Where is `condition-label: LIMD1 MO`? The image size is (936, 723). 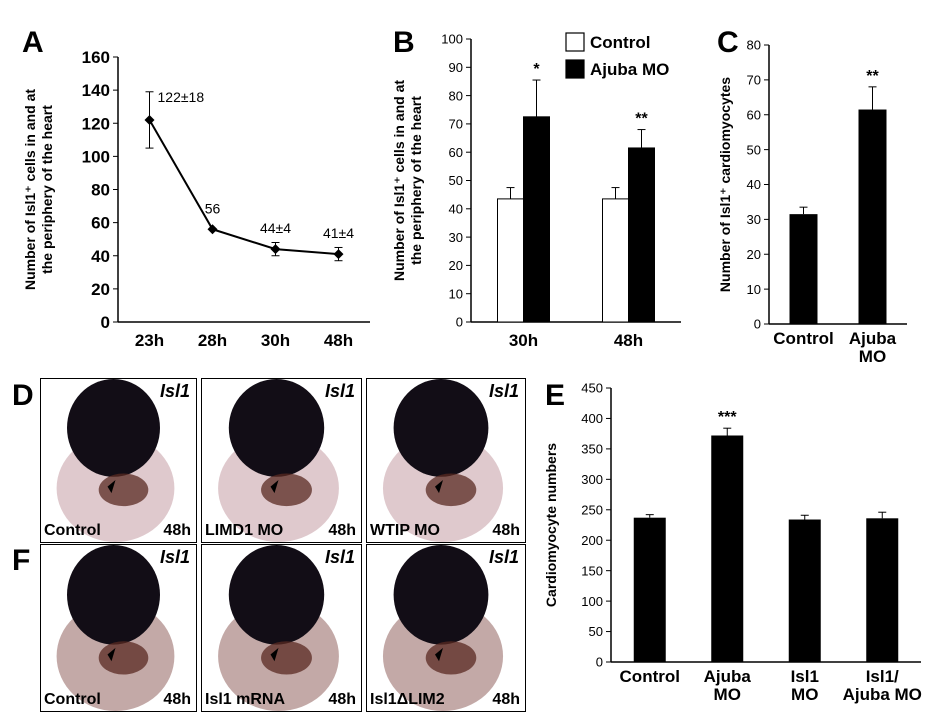 condition-label: LIMD1 MO is located at coordinates (244, 530).